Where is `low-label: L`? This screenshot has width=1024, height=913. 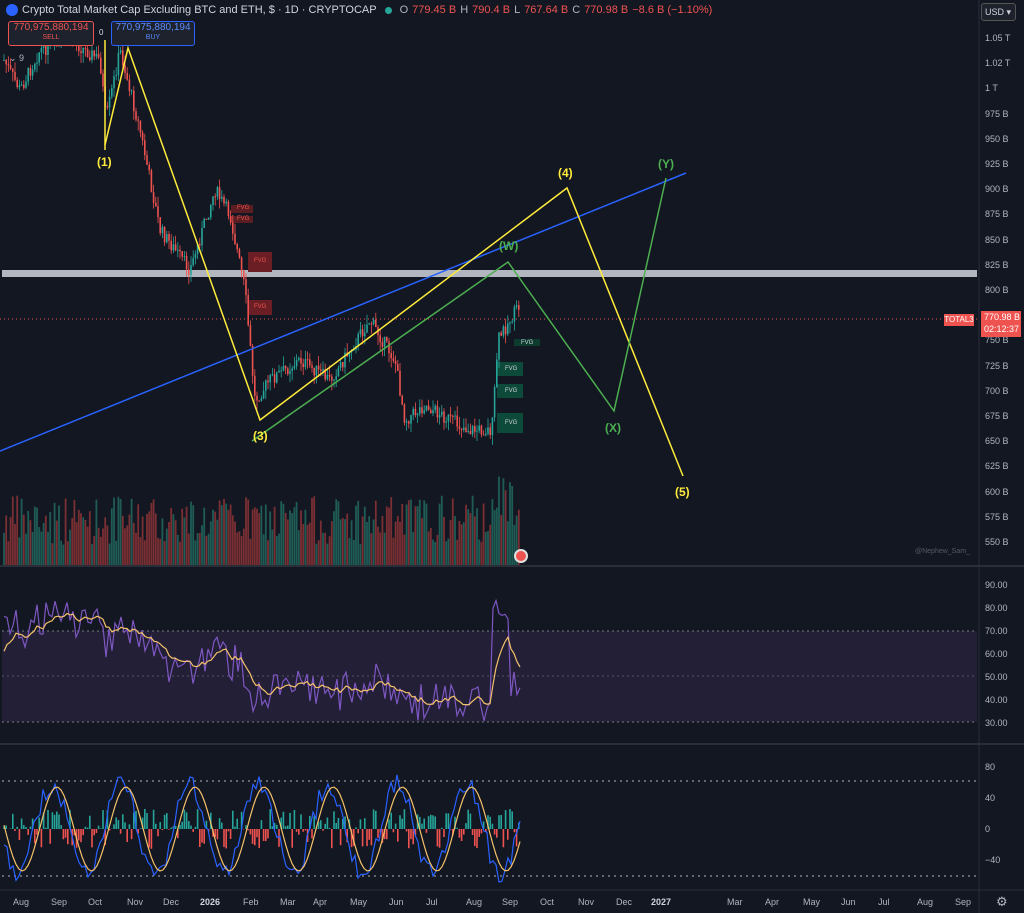
low-label: L is located at coordinates (517, 10).